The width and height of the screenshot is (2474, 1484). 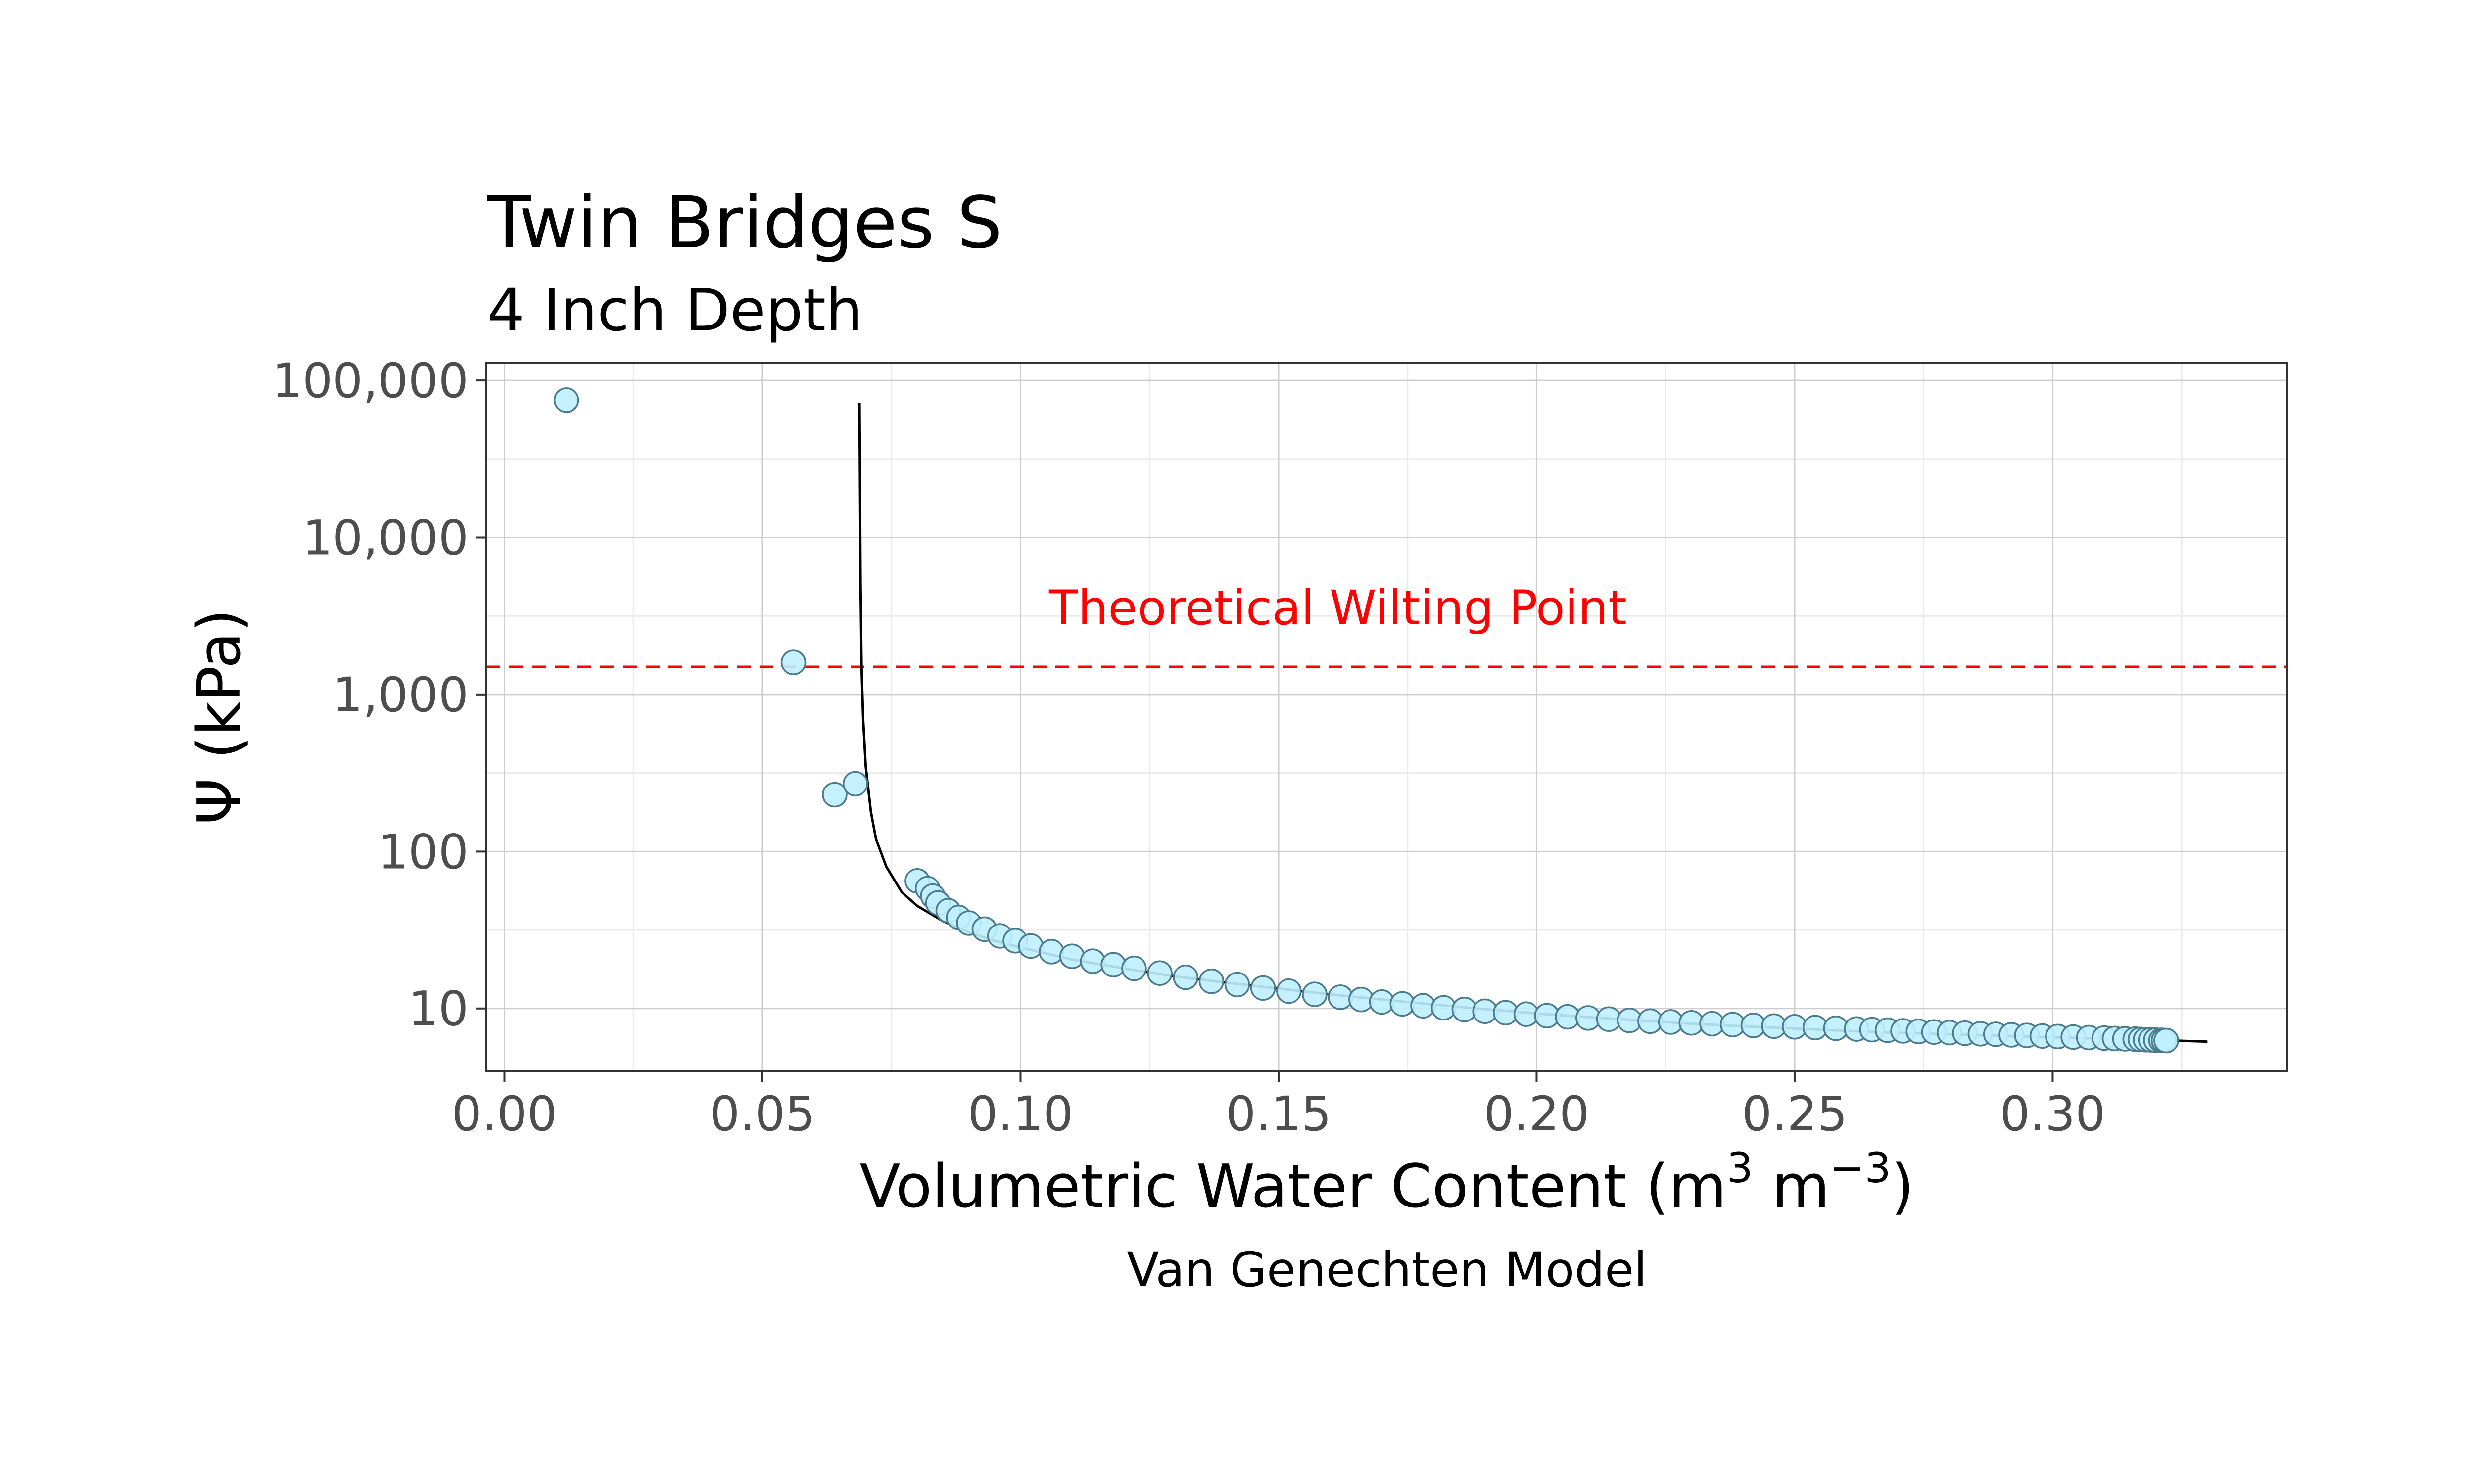 What do you see at coordinates (439, 1009) in the screenshot?
I see `y-tick-label: 10` at bounding box center [439, 1009].